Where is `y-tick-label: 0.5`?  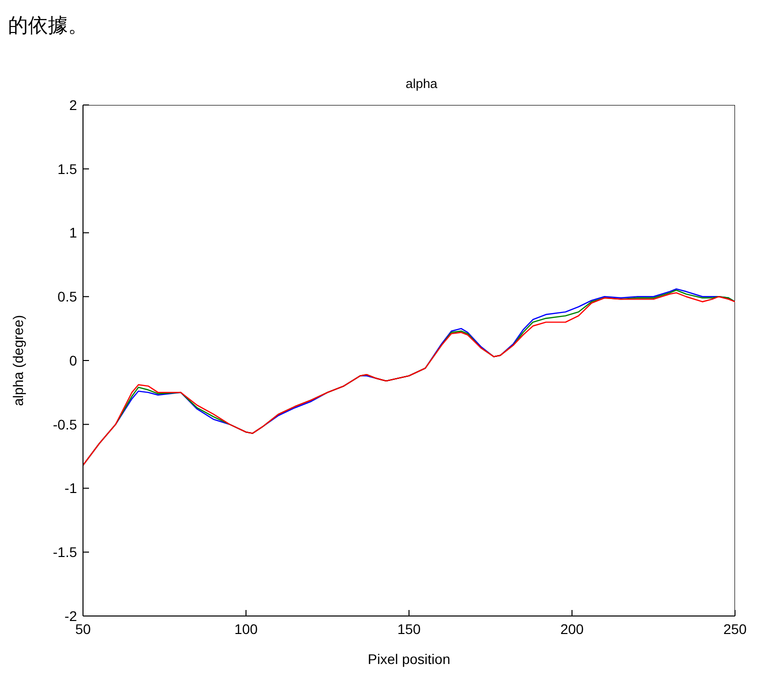 y-tick-label: 0.5 is located at coordinates (68, 296).